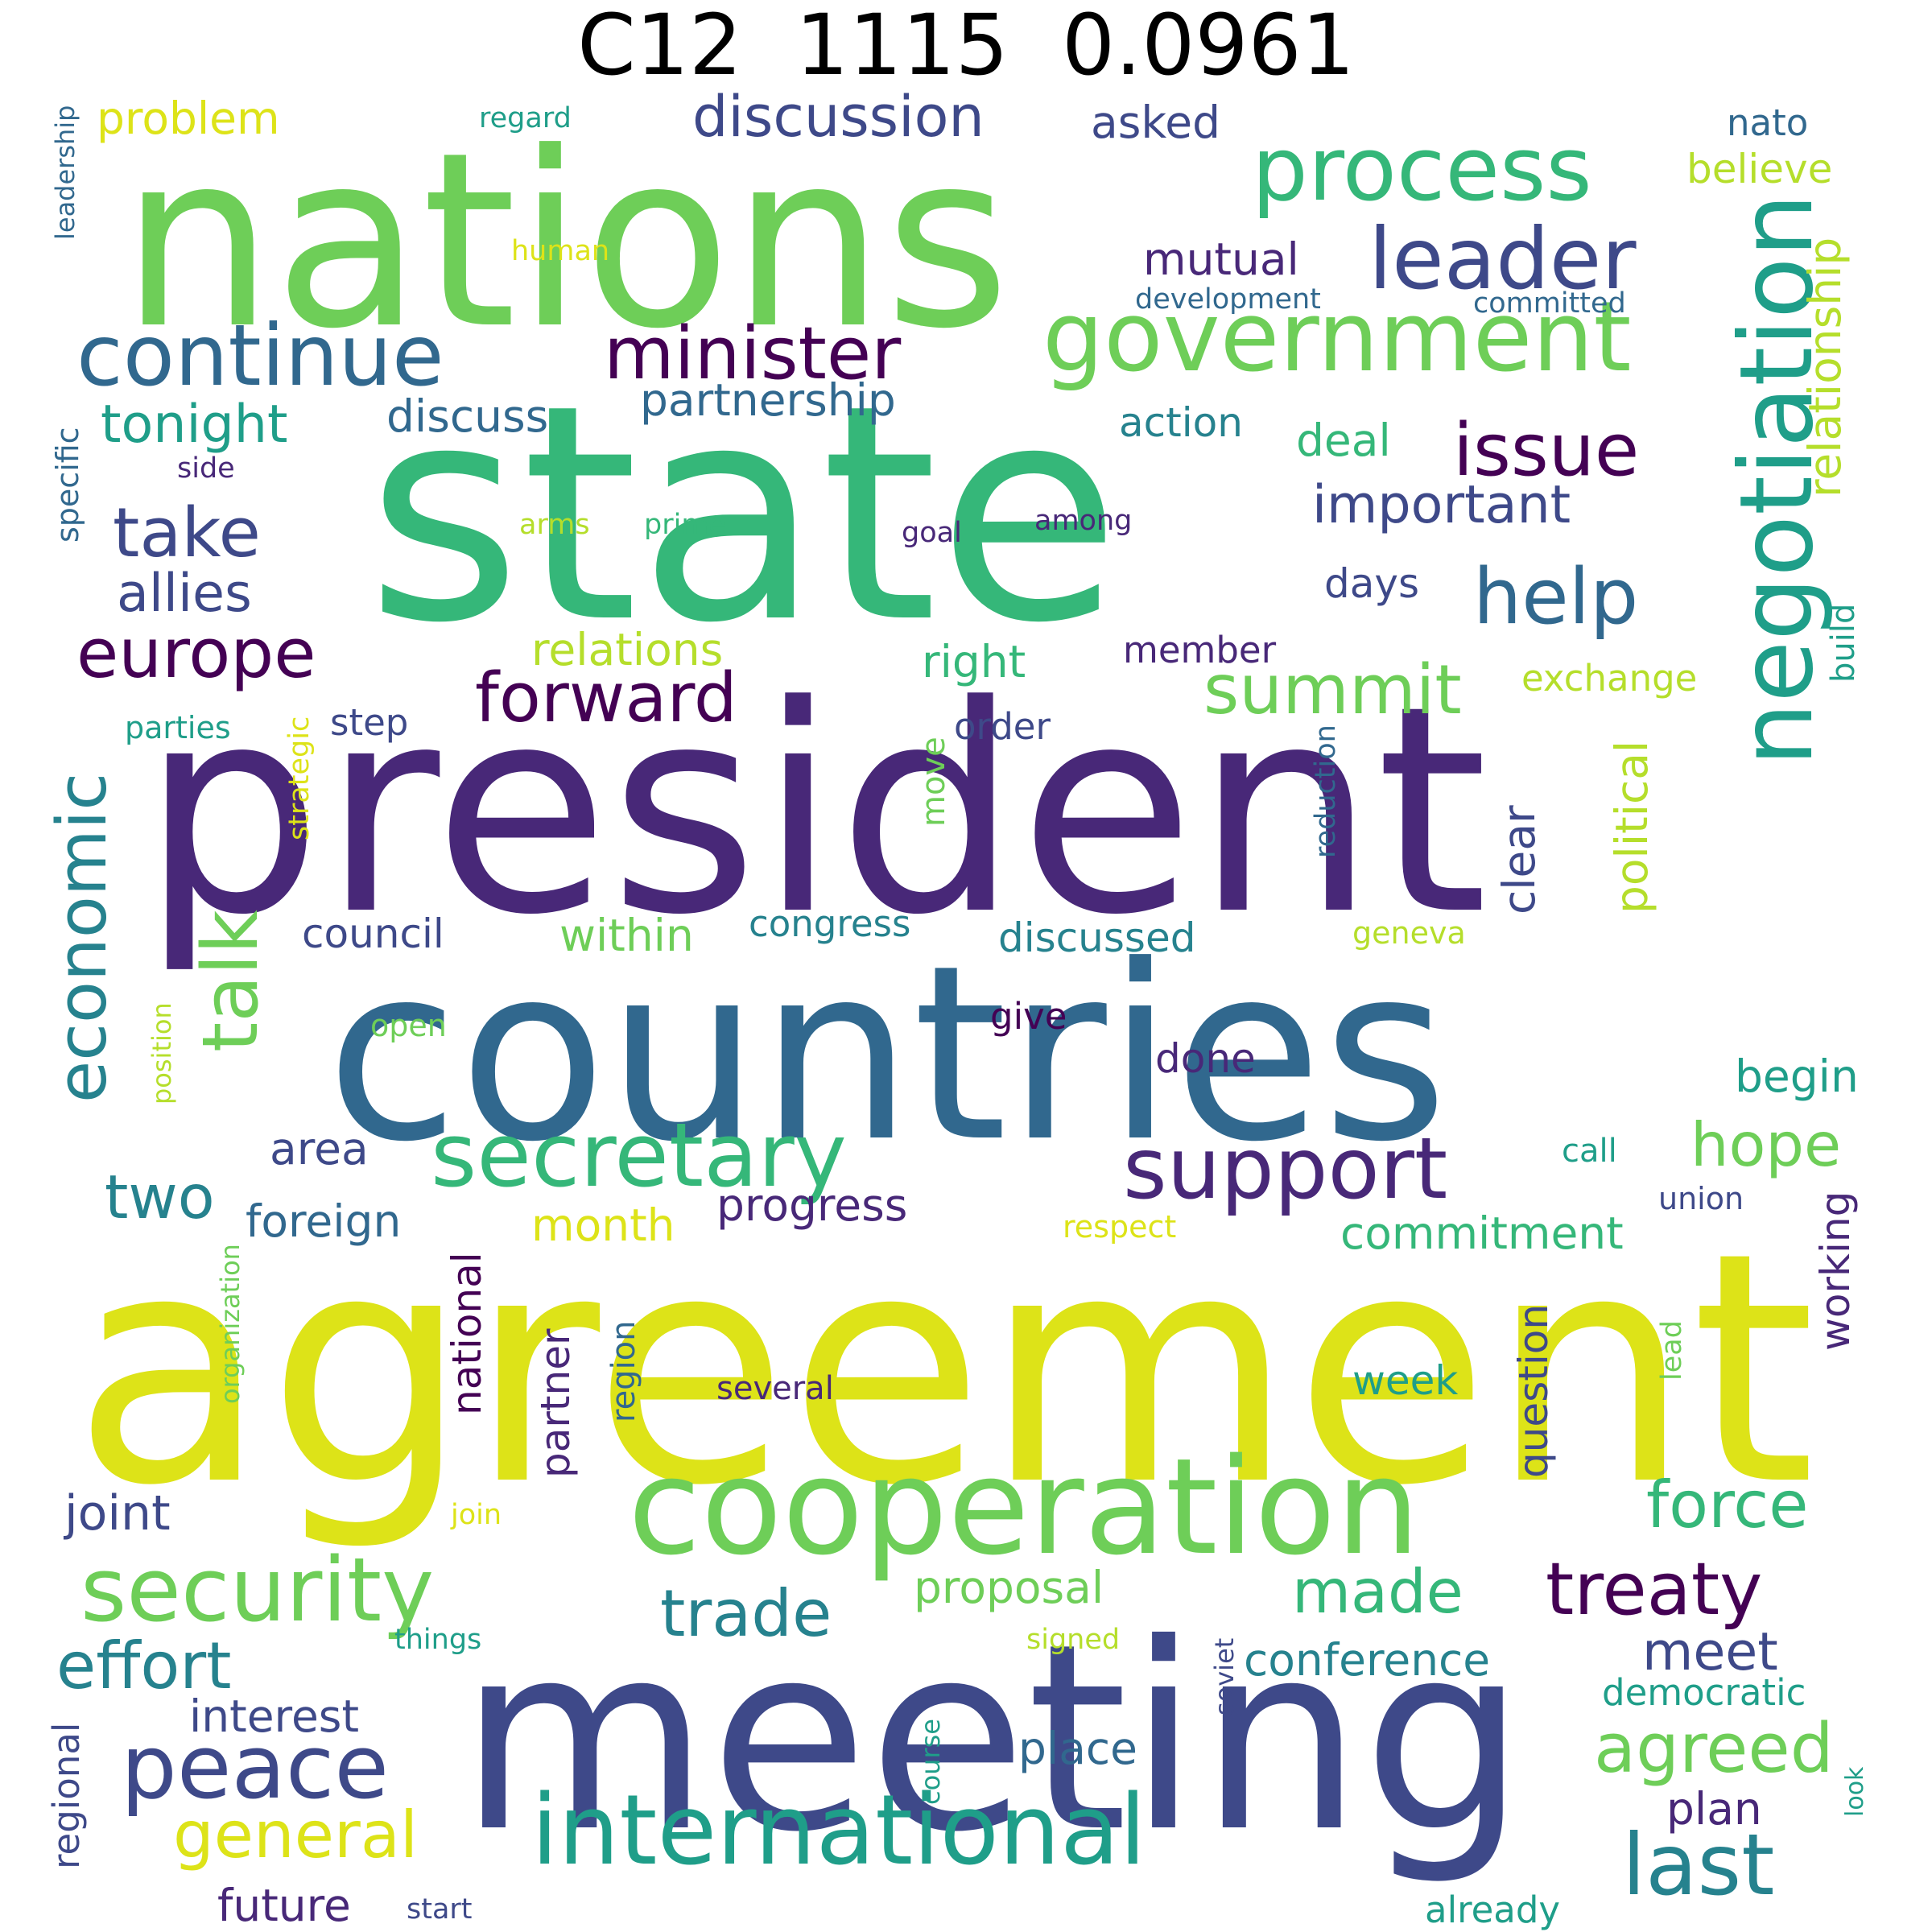  Describe the element at coordinates (1422, 169) in the screenshot. I see `word-process: process` at that location.